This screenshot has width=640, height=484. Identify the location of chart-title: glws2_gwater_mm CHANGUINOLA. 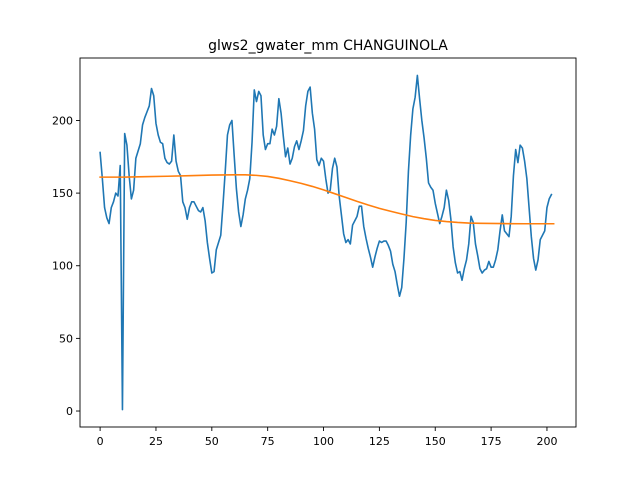
(328, 46).